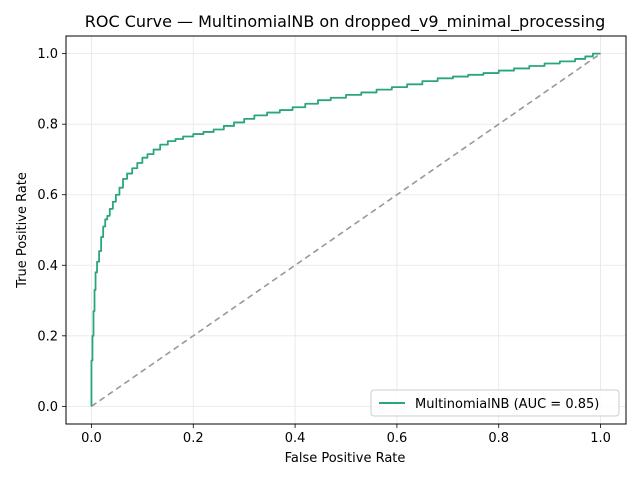 Image resolution: width=640 pixels, height=480 pixels. Describe the element at coordinates (47, 266) in the screenshot. I see `y-tick-label: 0.4` at that location.